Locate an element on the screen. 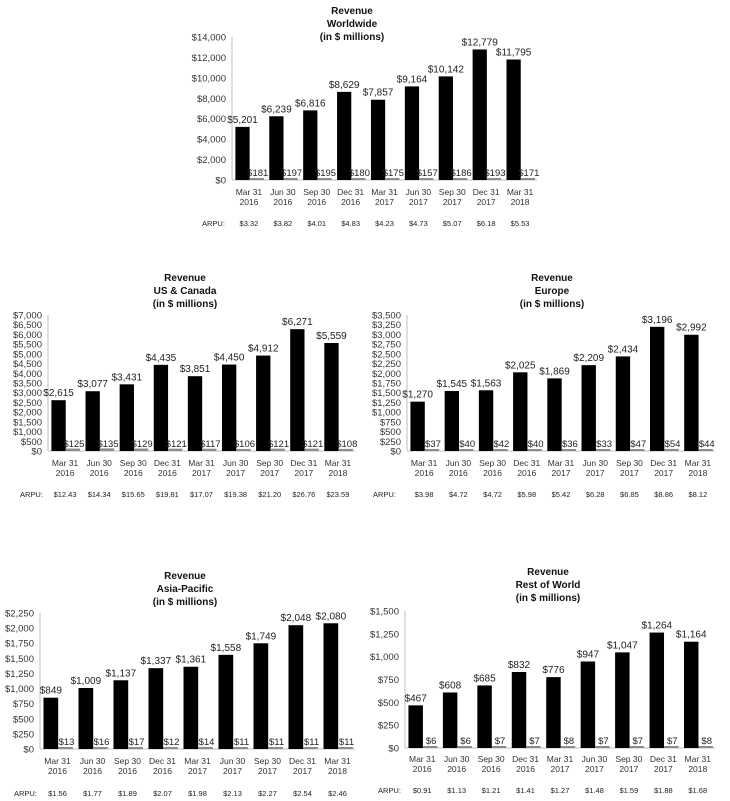 The image size is (730, 801). arpu-value: $0.91 is located at coordinates (422, 790).